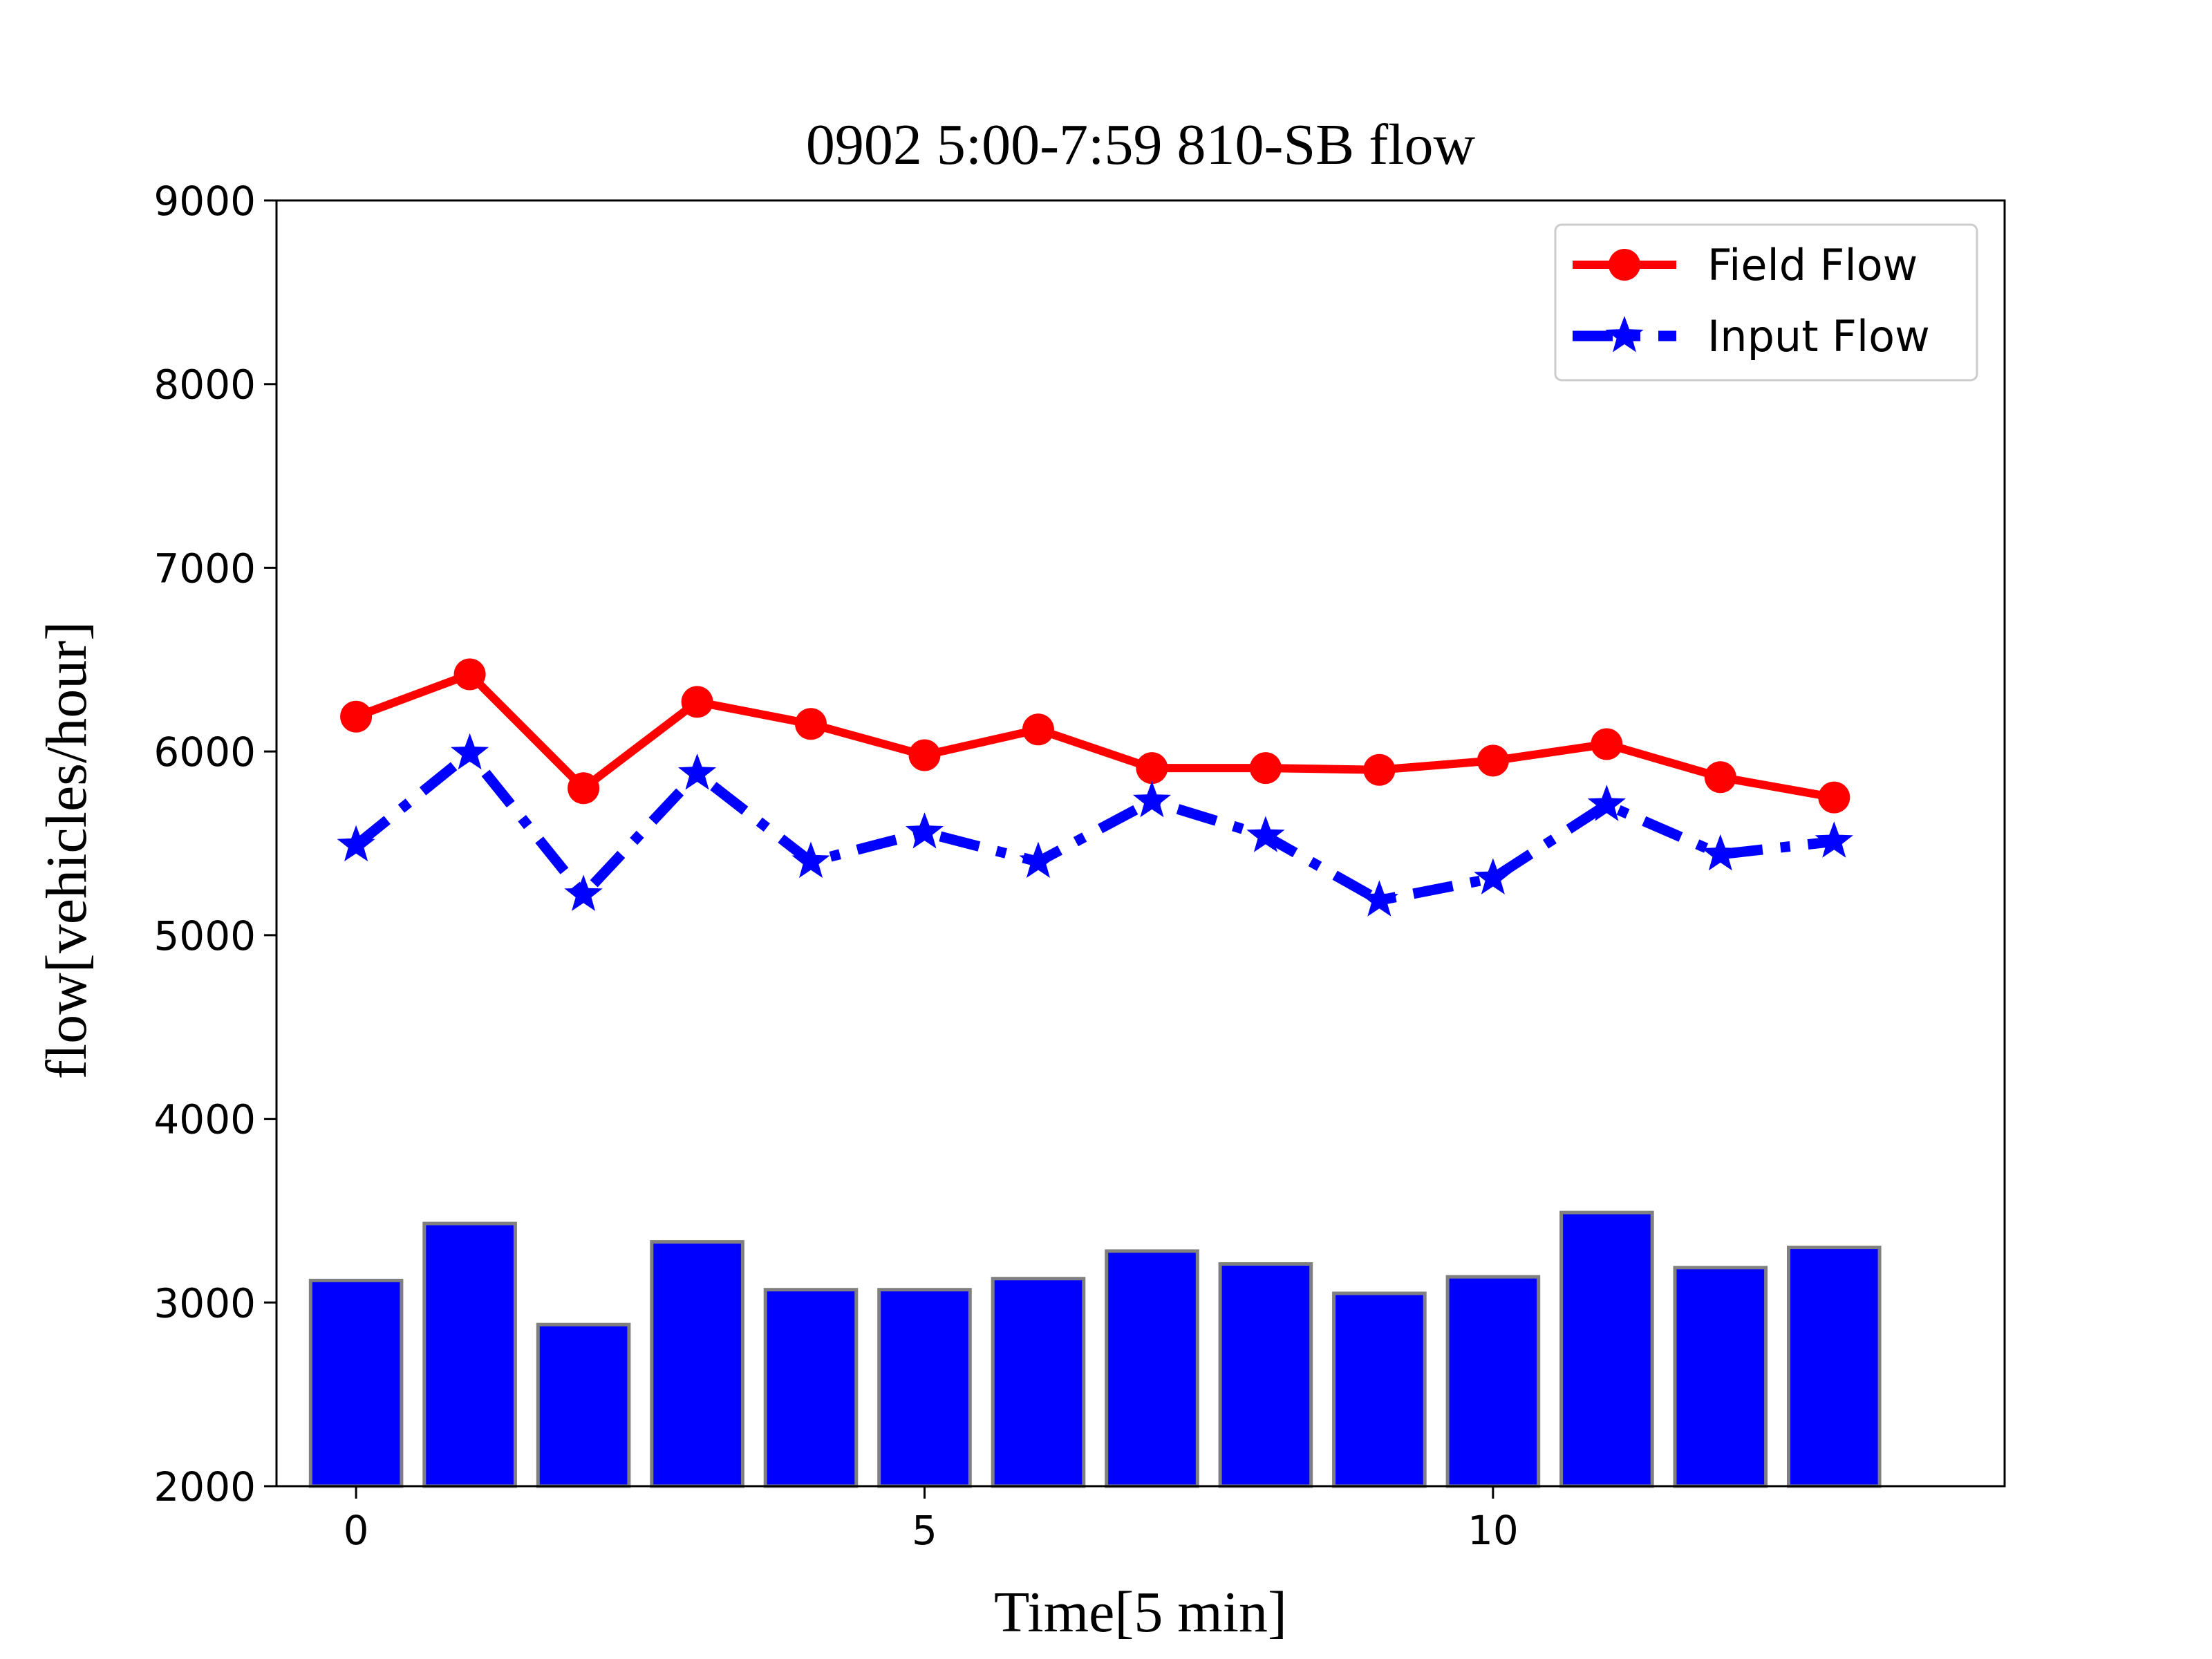 This screenshot has width=2212, height=1659. Describe the element at coordinates (1095, 1349) in the screenshot. I see `bars-layer` at that location.